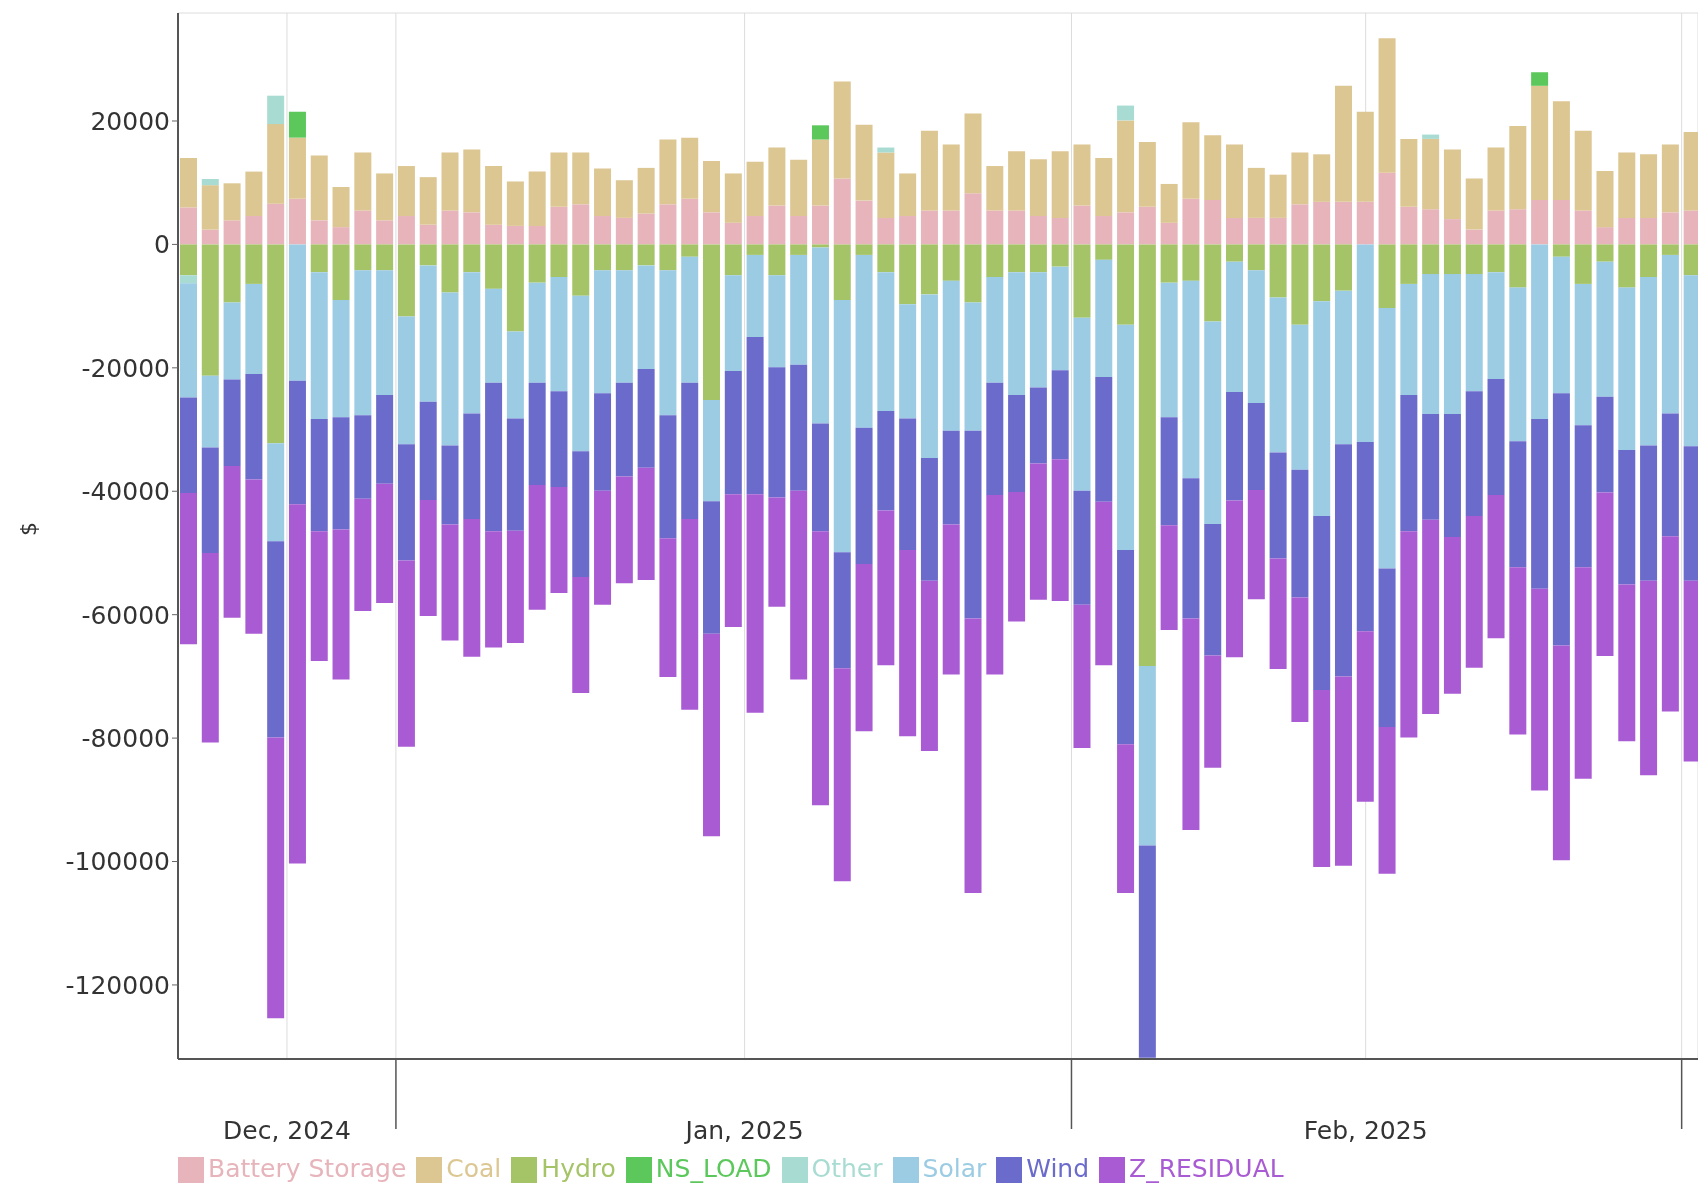  I want to click on legend-label: Hydro, so click(578, 1168).